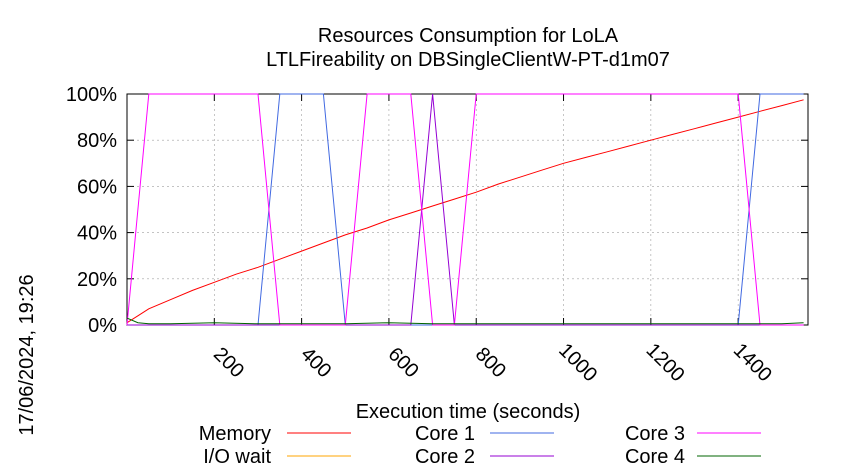 This screenshot has height=475, width=850. What do you see at coordinates (665, 362) in the screenshot?
I see `x-tick-label: 1200` at bounding box center [665, 362].